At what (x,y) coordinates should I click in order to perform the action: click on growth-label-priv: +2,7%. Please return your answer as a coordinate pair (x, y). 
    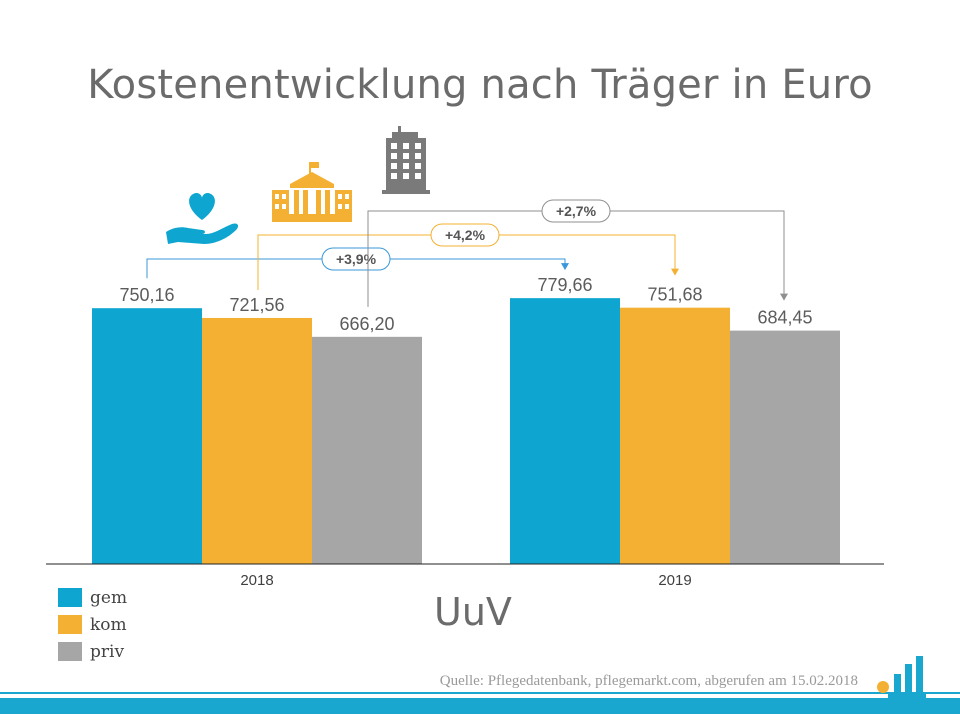
    Looking at the image, I should click on (576, 211).